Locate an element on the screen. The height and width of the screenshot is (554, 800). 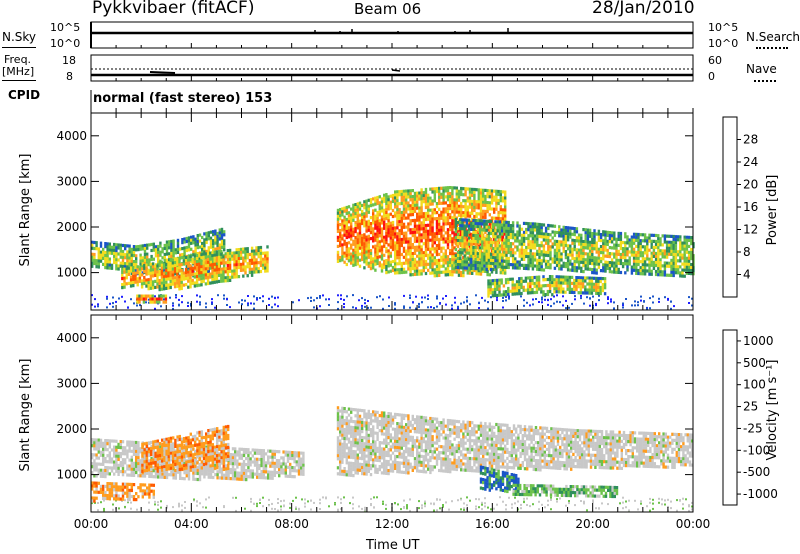
station-title: Pykkvibaer (fitACF) is located at coordinates (173, 9).